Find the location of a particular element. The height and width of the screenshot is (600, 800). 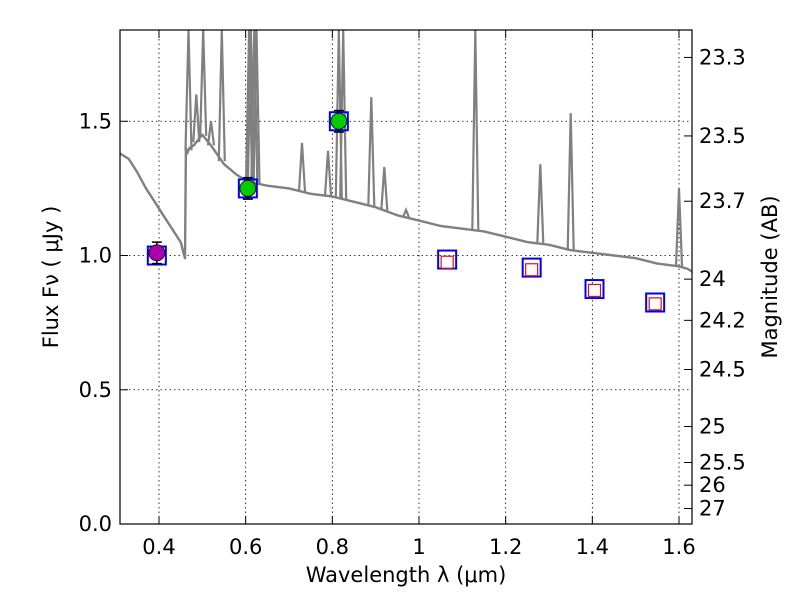

mag-tick-label: 23.3 is located at coordinates (722, 57).